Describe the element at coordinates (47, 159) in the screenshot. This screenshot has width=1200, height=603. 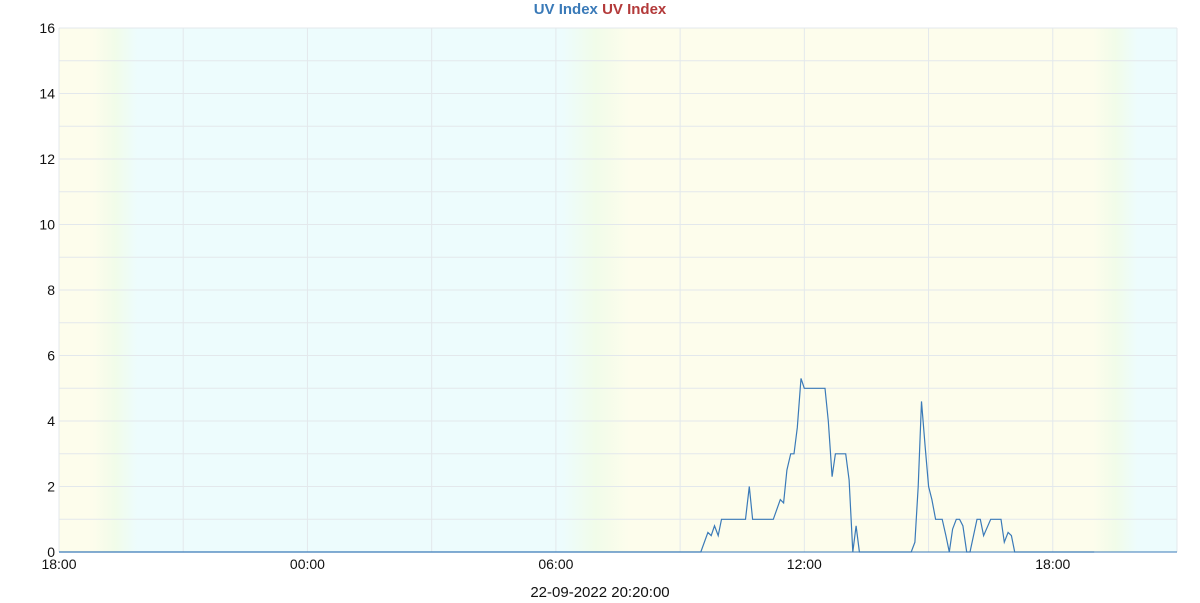
I see `y-tick-label: 12` at that location.